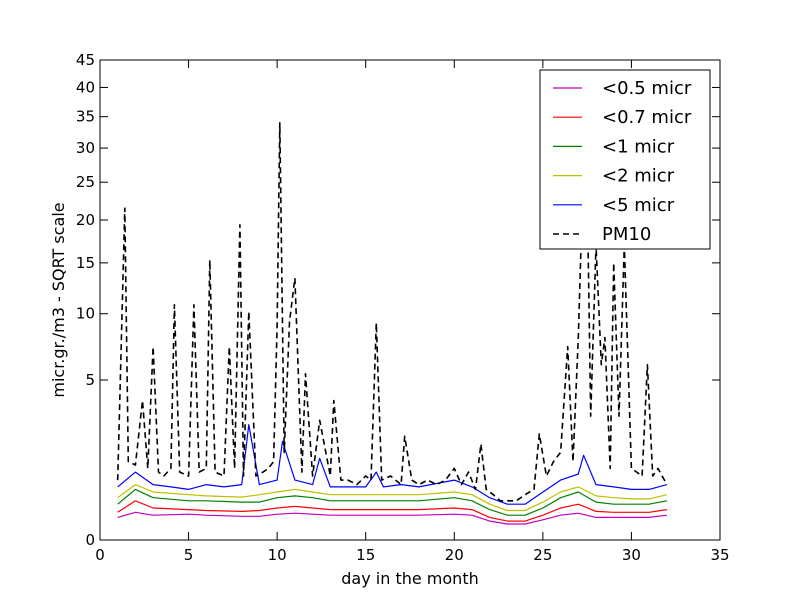 This screenshot has width=800, height=600. Describe the element at coordinates (638, 146) in the screenshot. I see `legend-label-2: <1 micr` at that location.